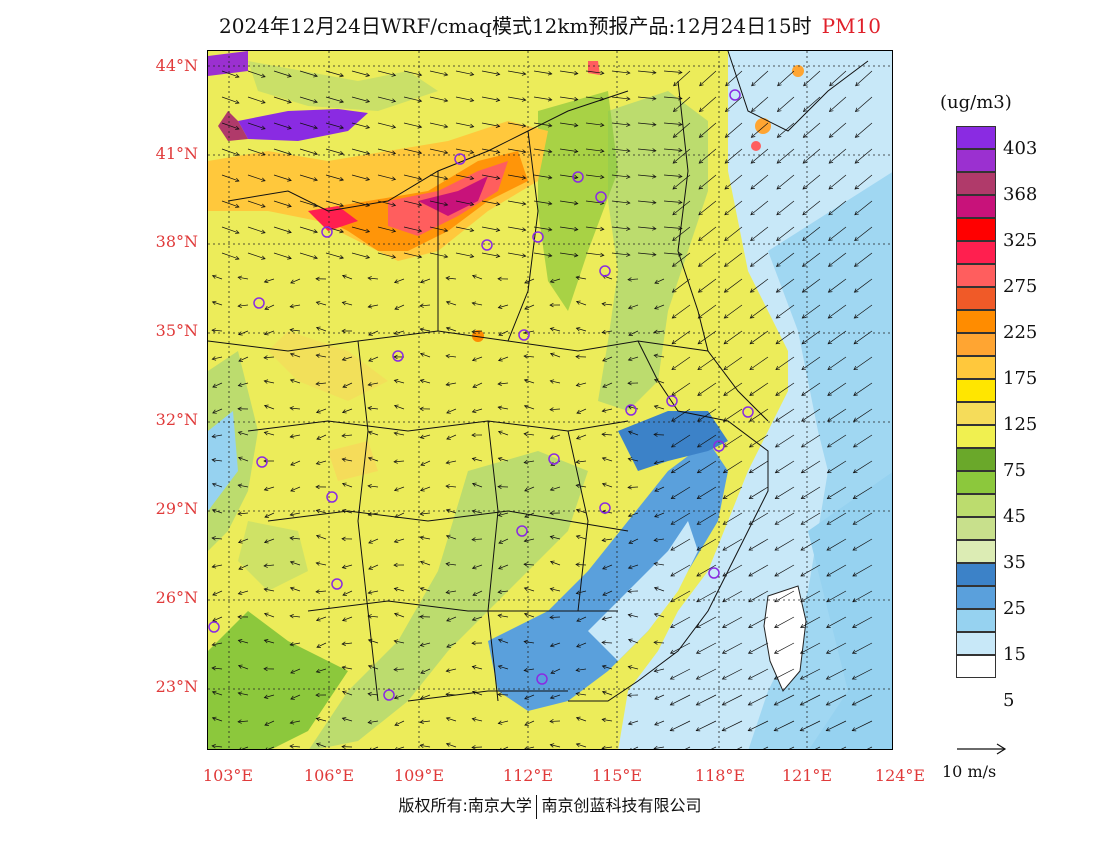 Image resolution: width=1100 pixels, height=850 pixels. Describe the element at coordinates (536, 806) in the screenshot. I see `copyright-separator` at that location.